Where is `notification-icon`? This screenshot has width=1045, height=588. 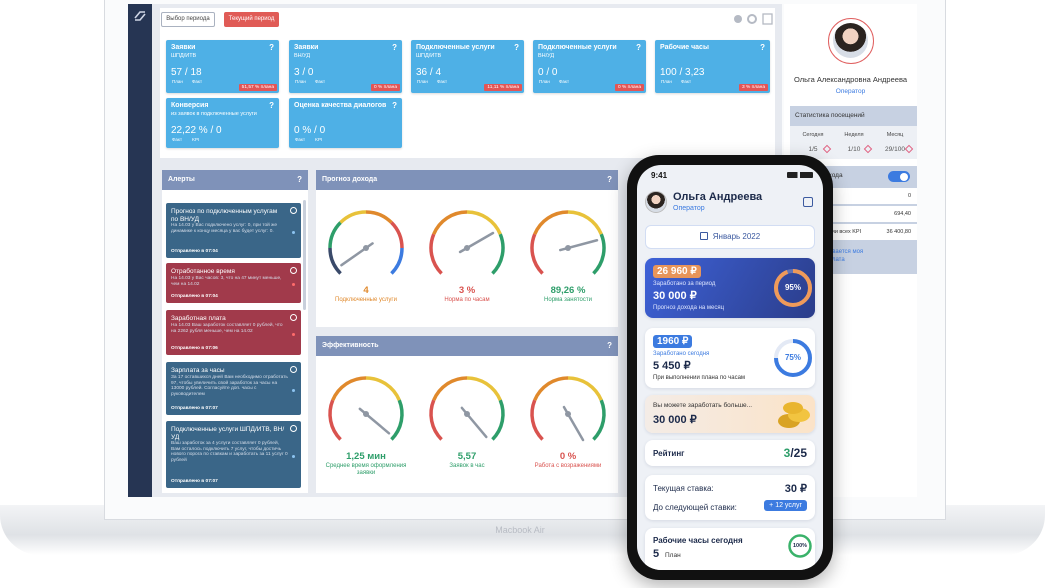
notification-icon is located at coordinates (808, 202).